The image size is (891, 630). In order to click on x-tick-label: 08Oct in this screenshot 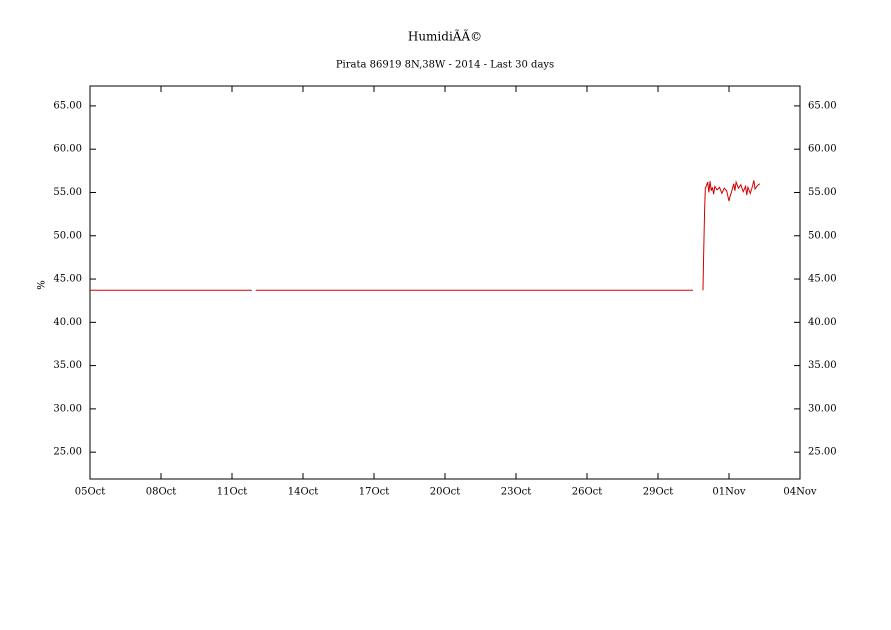, I will do `click(161, 492)`.